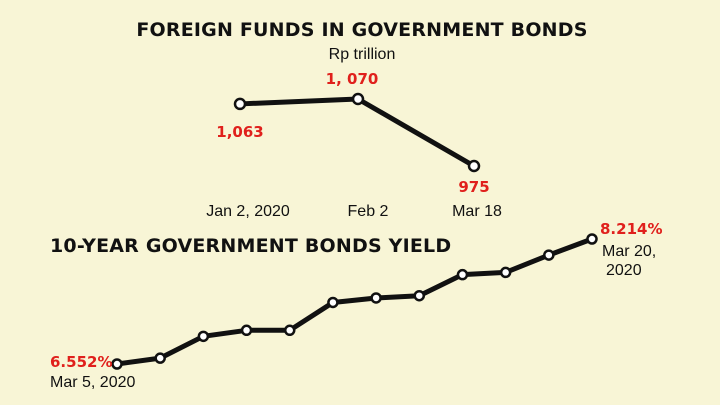  I want to click on yield-start-date-label: Mar 5, 2020, so click(92, 382).